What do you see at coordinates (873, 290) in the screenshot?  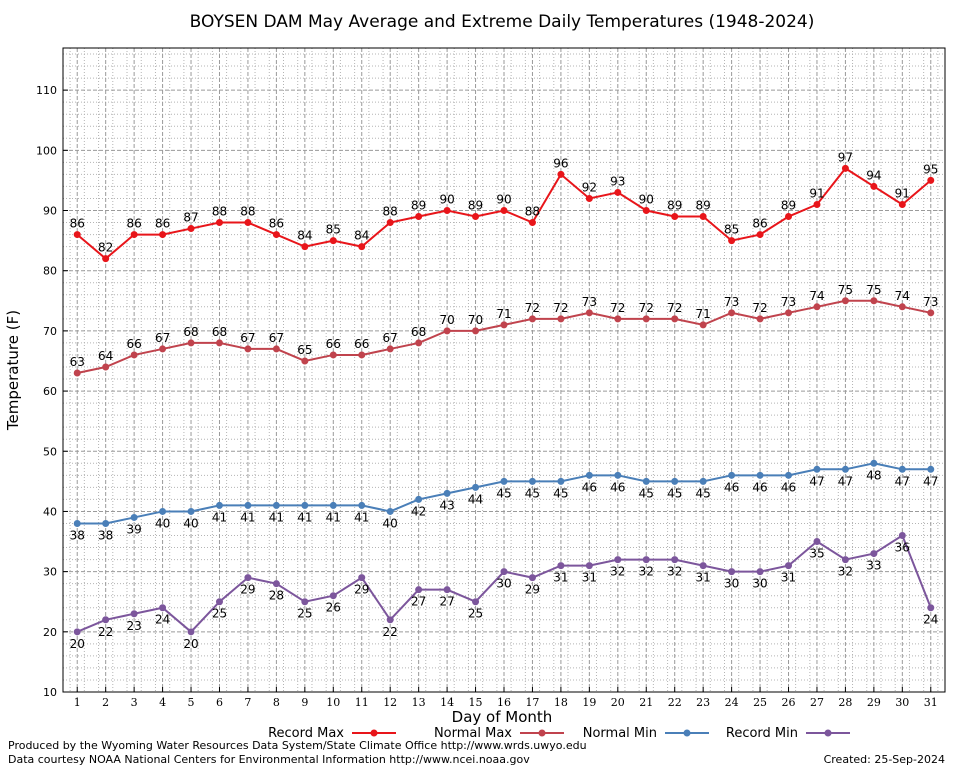 I see `normal-max-data-label: 75` at bounding box center [873, 290].